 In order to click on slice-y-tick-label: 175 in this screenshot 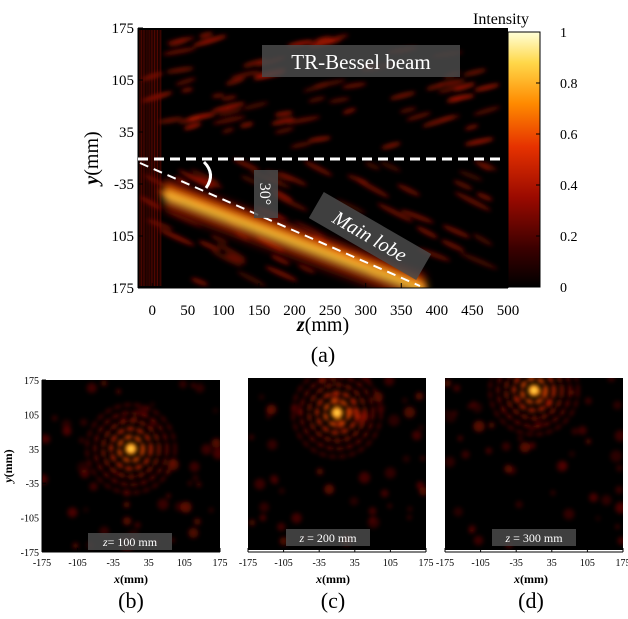, I will do `click(31, 381)`.